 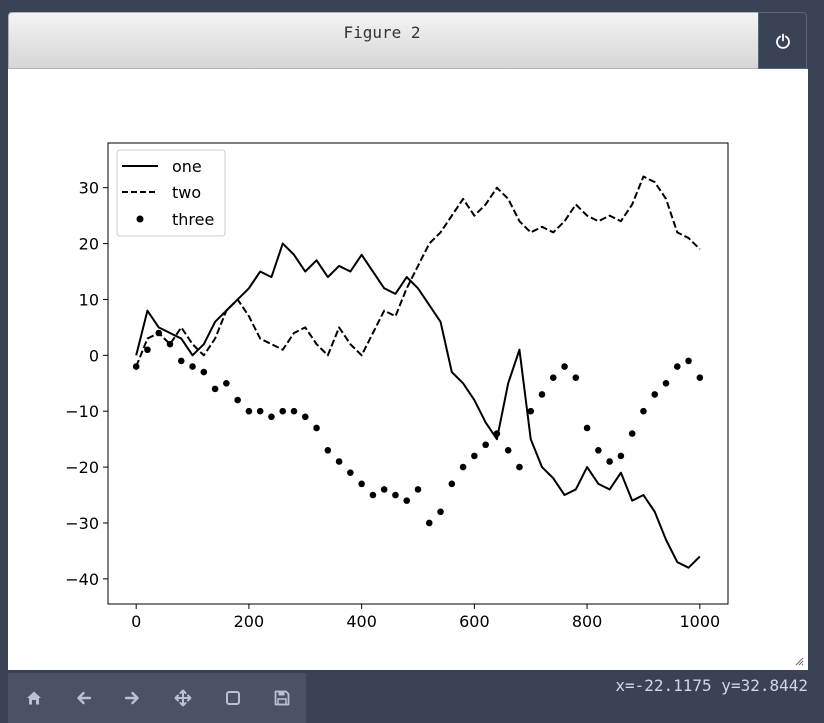 I want to click on move-icon, so click(x=183, y=698).